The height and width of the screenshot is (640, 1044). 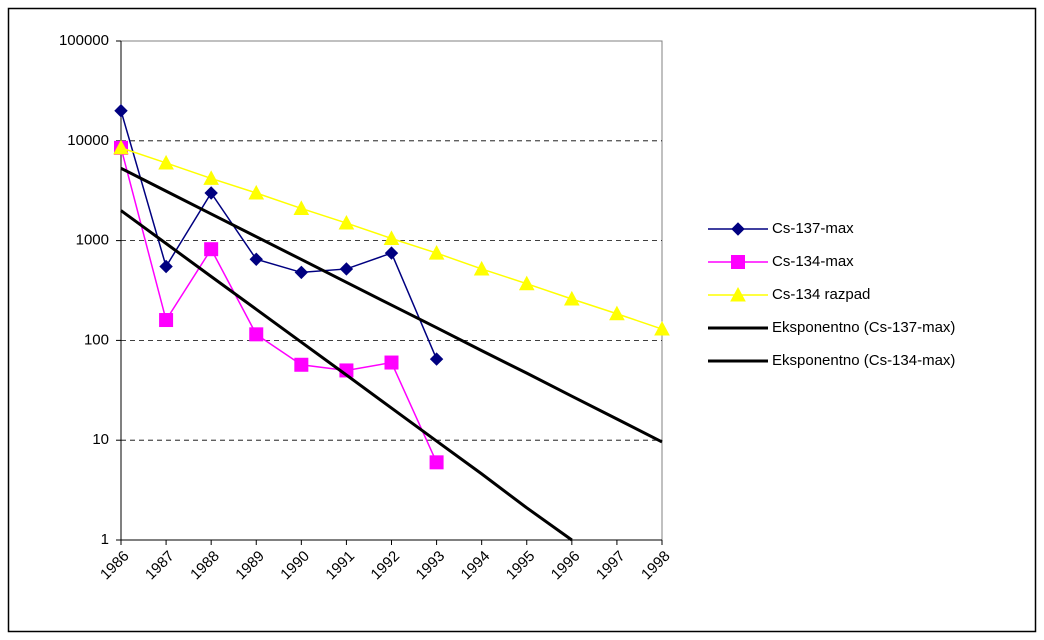 What do you see at coordinates (92, 240) in the screenshot?
I see `y-tick-label: 1000` at bounding box center [92, 240].